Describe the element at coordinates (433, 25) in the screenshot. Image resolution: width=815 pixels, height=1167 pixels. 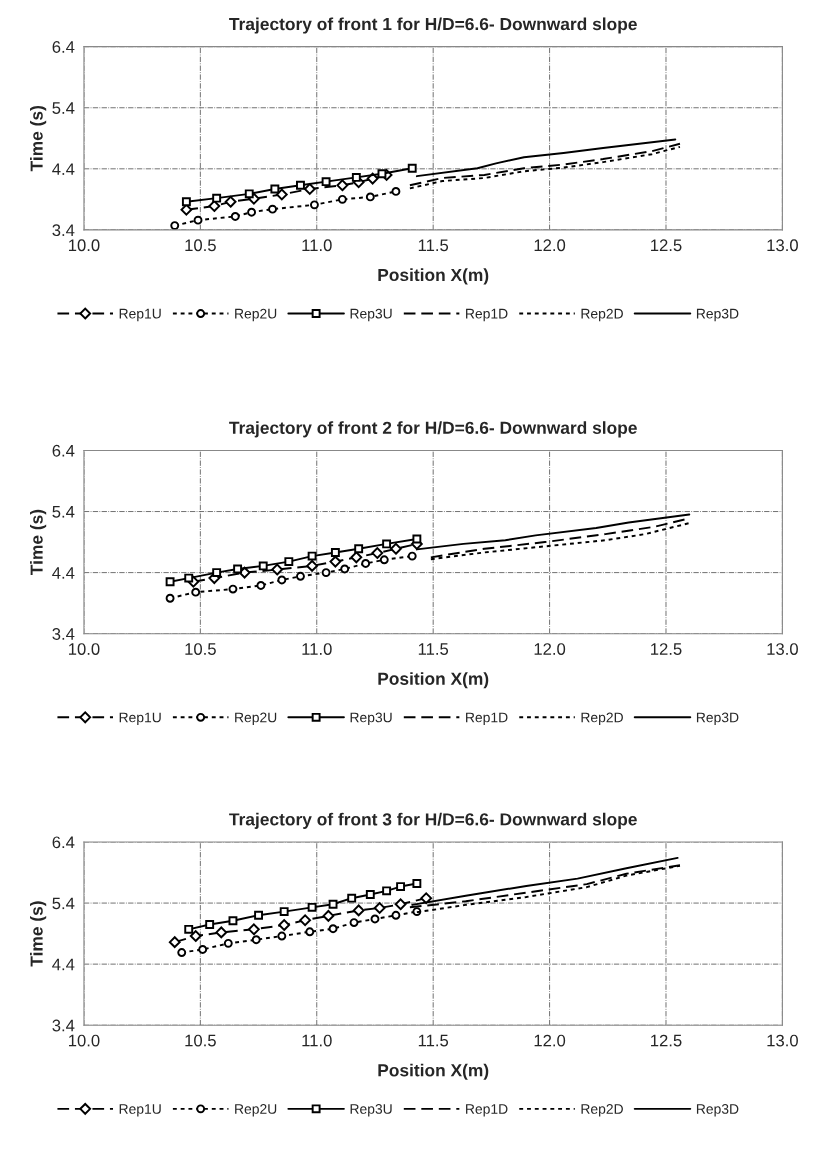
I see `chart-title: Trajectory of front 1 for H/D=6.6- Downward slope` at that location.